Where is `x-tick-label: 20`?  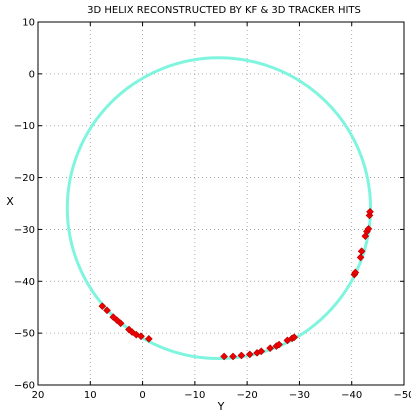 x-tick-label: 20 is located at coordinates (38, 395).